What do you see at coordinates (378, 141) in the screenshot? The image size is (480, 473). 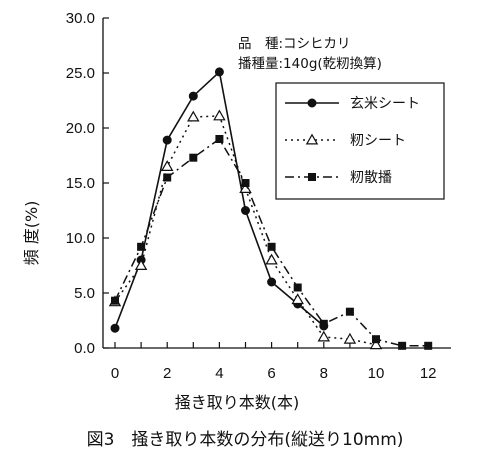 I see `legend-entry: 籾シート` at bounding box center [378, 141].